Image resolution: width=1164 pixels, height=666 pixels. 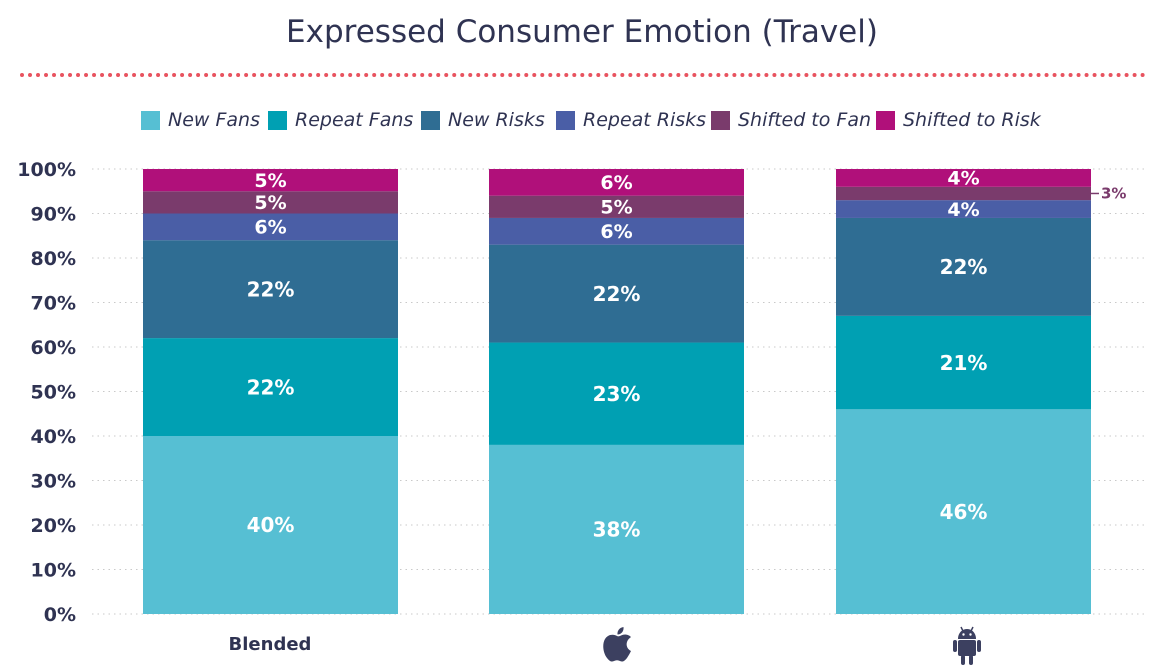 What do you see at coordinates (1113, 193) in the screenshot?
I see `data-label: 3%` at bounding box center [1113, 193].